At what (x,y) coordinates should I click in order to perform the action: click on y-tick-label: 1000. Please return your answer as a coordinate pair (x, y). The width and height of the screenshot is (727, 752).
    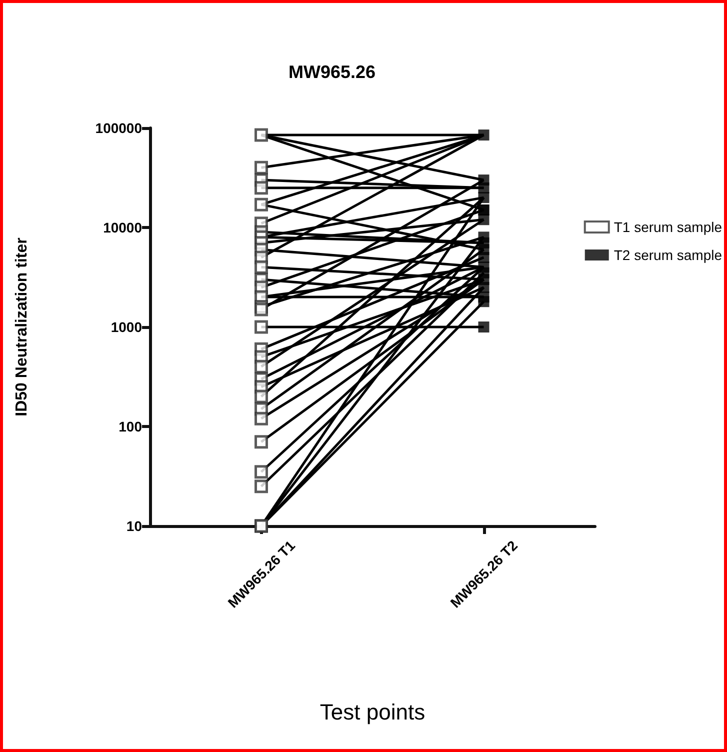
    Looking at the image, I should click on (126, 327).